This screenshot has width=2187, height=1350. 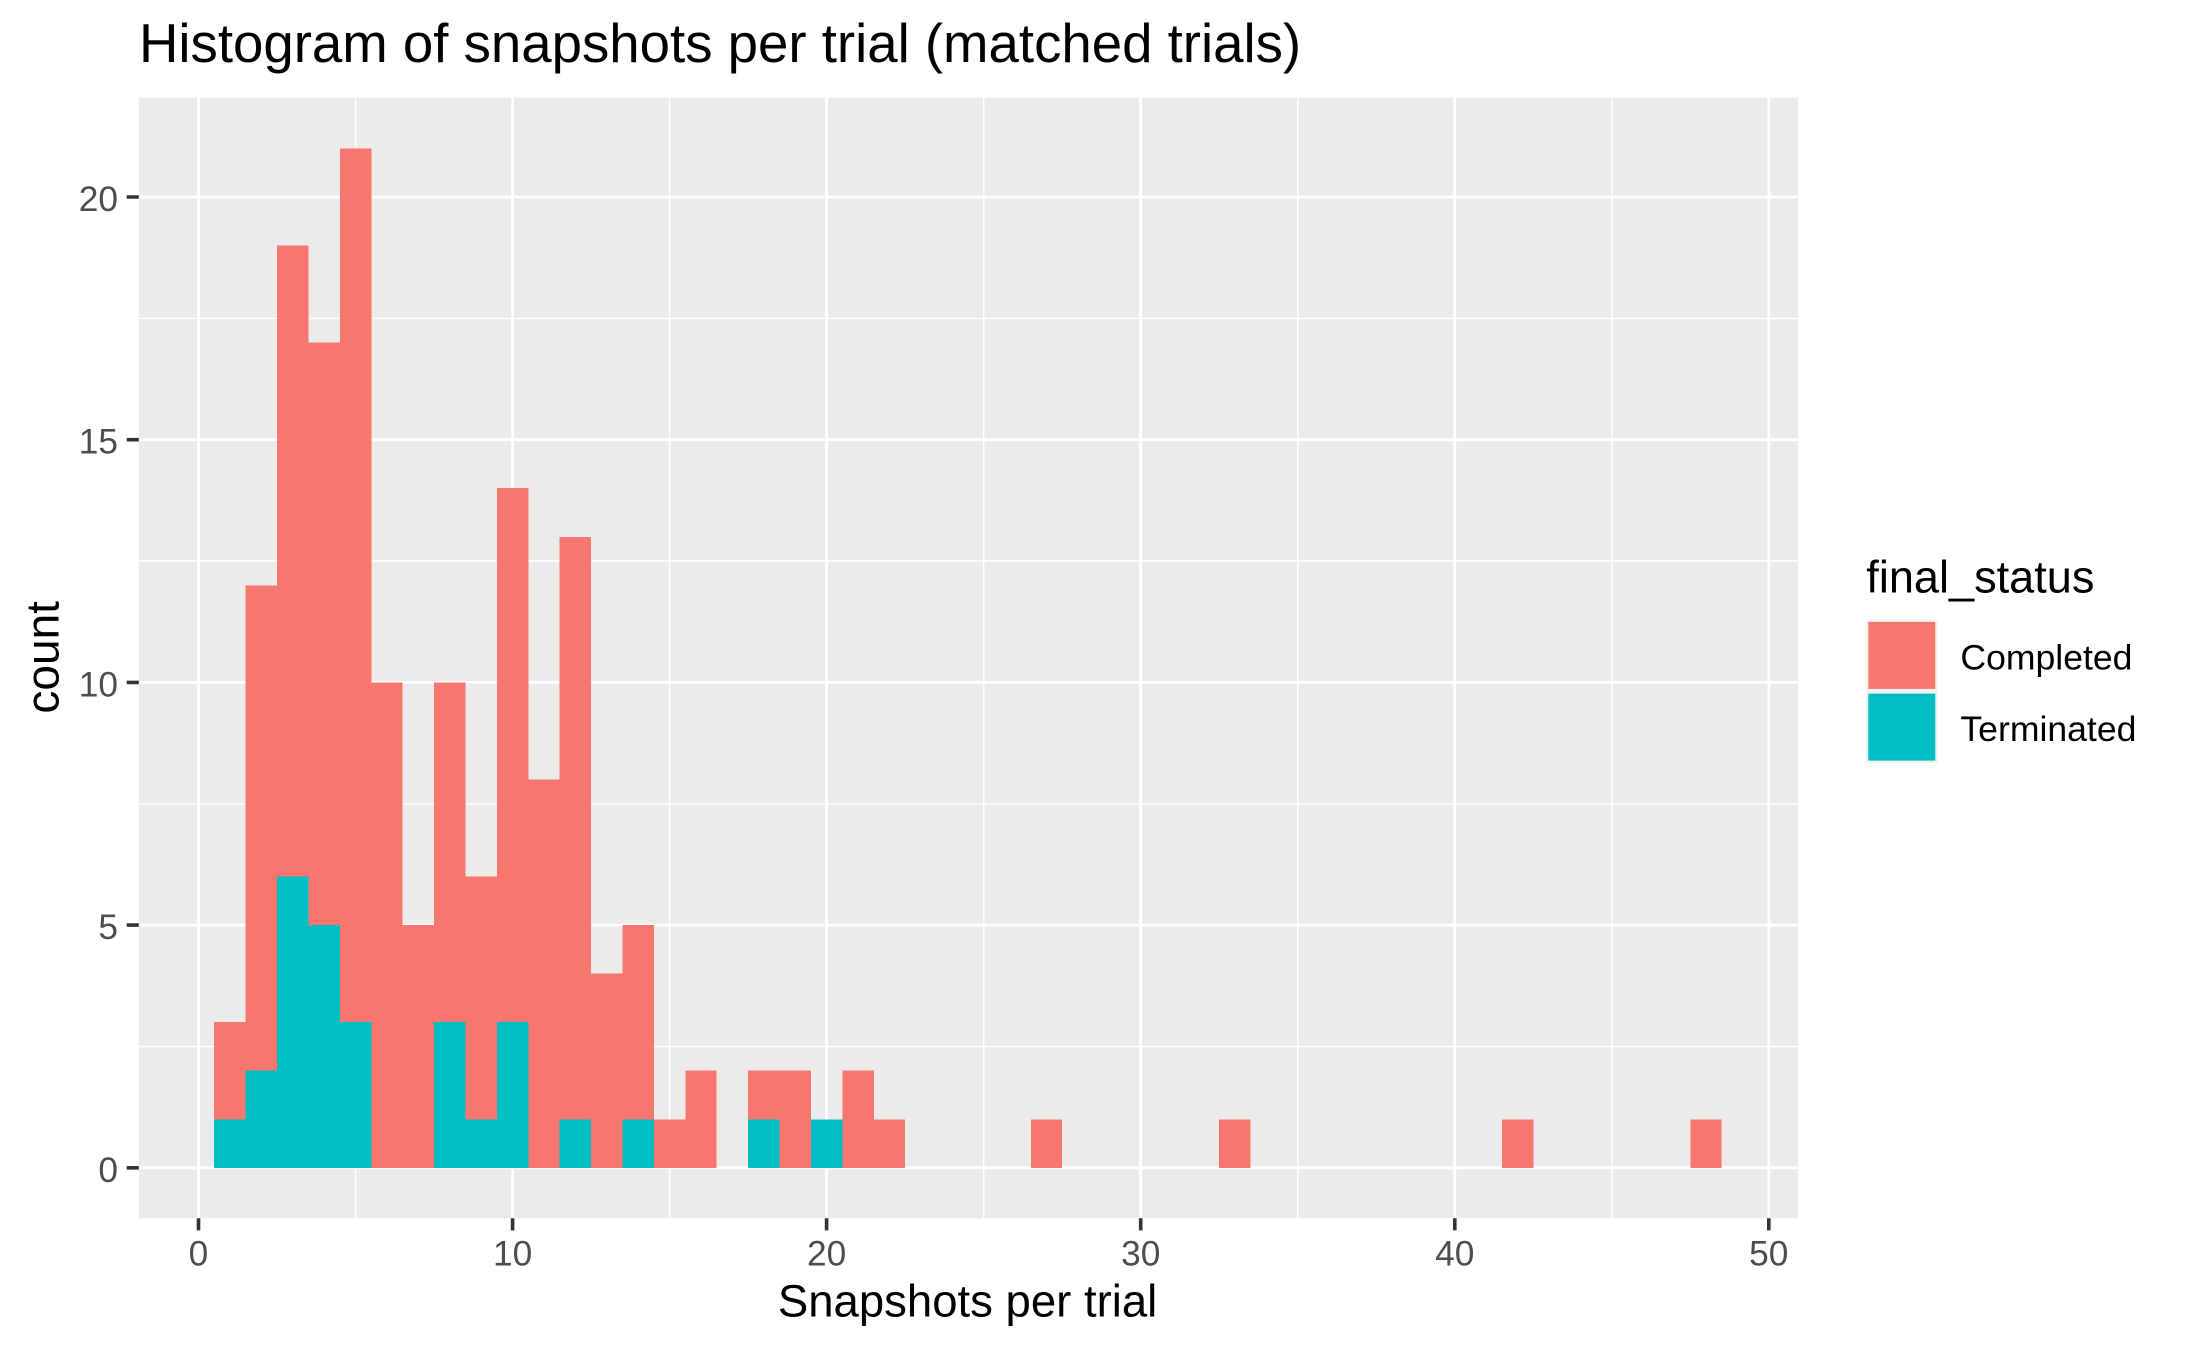 What do you see at coordinates (1980, 576) in the screenshot?
I see `svg-text: final_status` at bounding box center [1980, 576].